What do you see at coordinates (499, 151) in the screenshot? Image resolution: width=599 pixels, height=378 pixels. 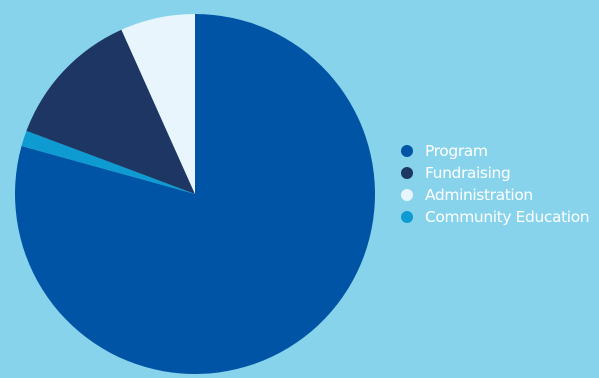 I see `legend-item-program: Program` at bounding box center [499, 151].